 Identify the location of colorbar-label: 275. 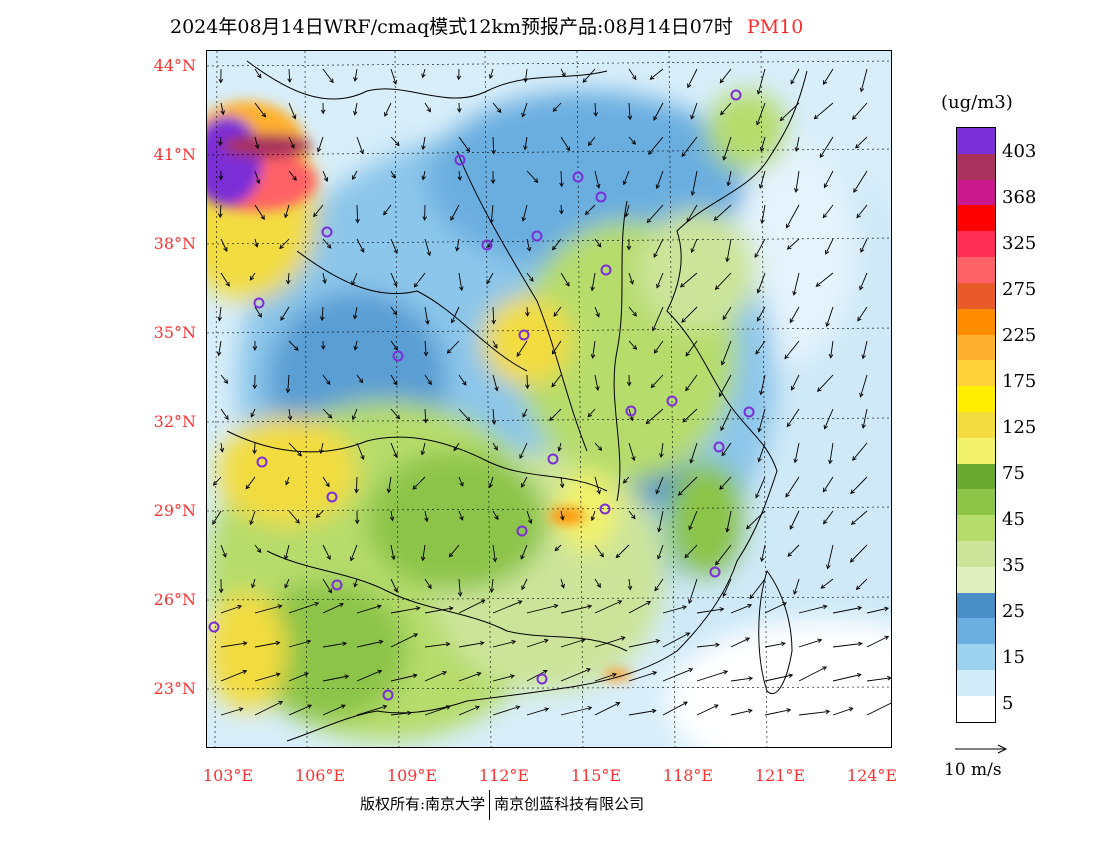
(1019, 289).